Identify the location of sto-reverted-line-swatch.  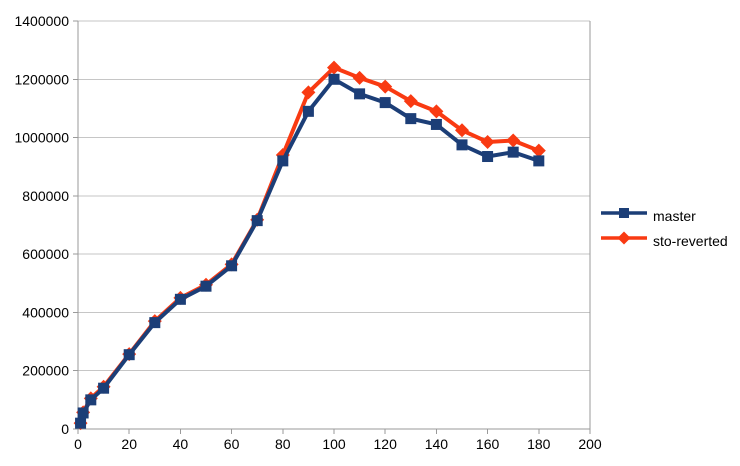
(624, 240).